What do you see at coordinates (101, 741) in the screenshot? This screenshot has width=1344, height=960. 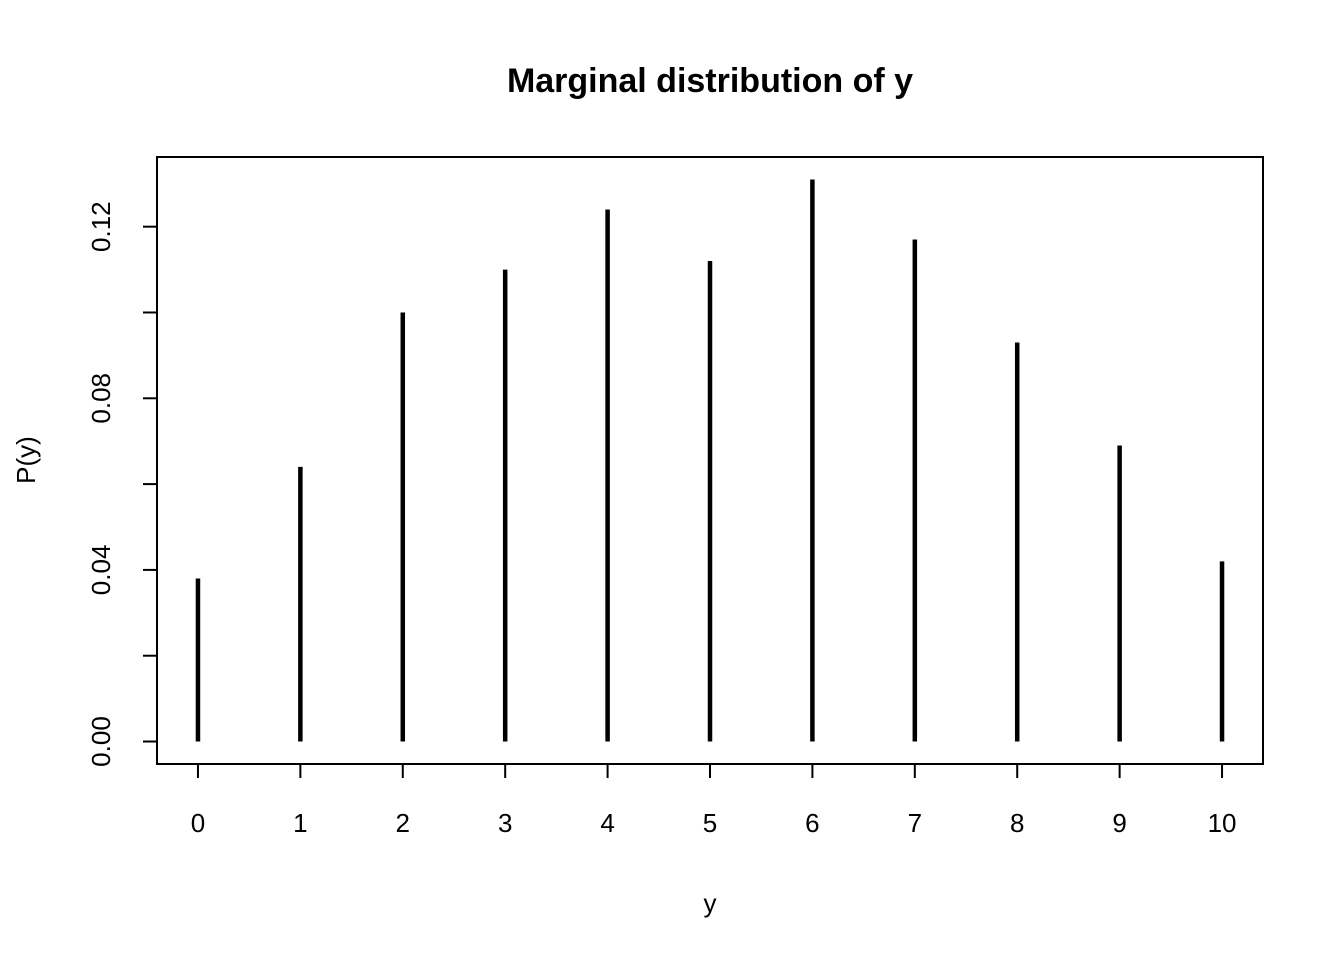 I see `y-tick-label: 0.00` at bounding box center [101, 741].